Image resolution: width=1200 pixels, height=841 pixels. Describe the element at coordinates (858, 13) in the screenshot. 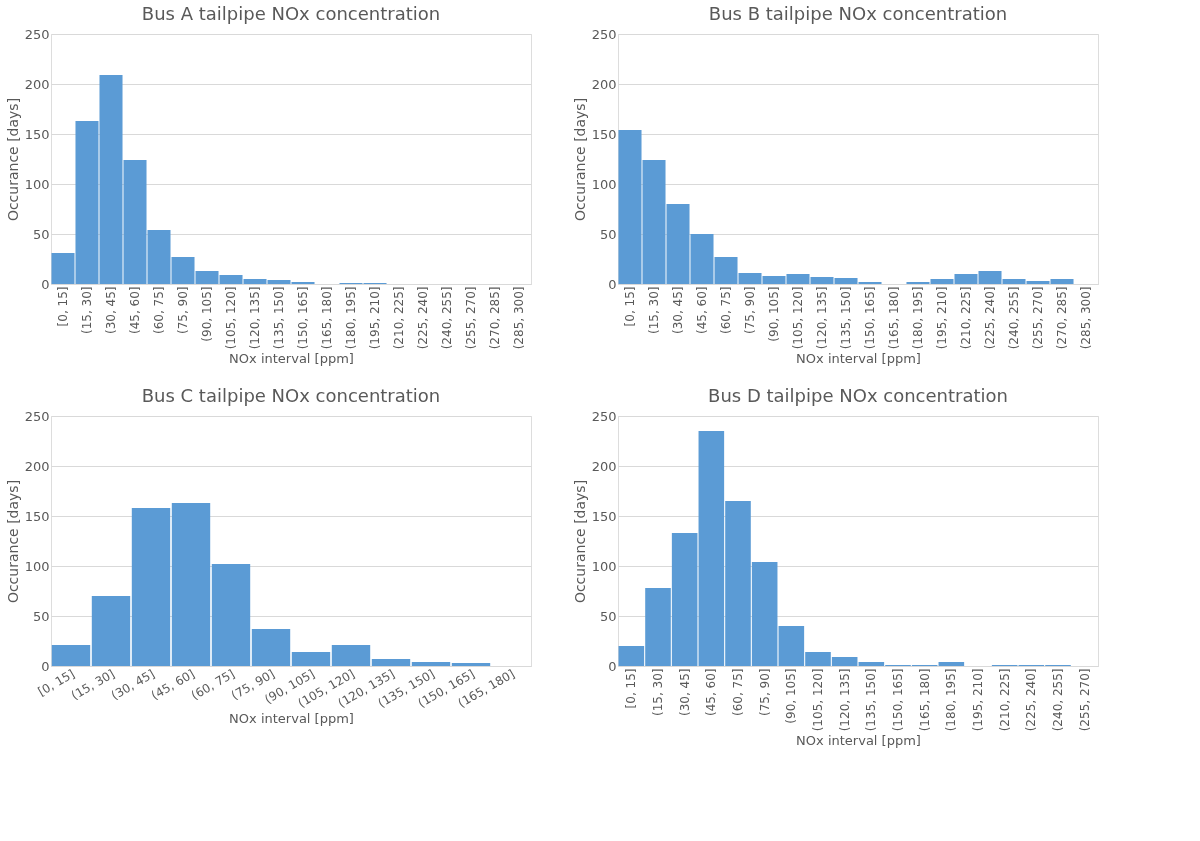

I see `chart-title: Bus B tailpipe NOx concentration` at that location.